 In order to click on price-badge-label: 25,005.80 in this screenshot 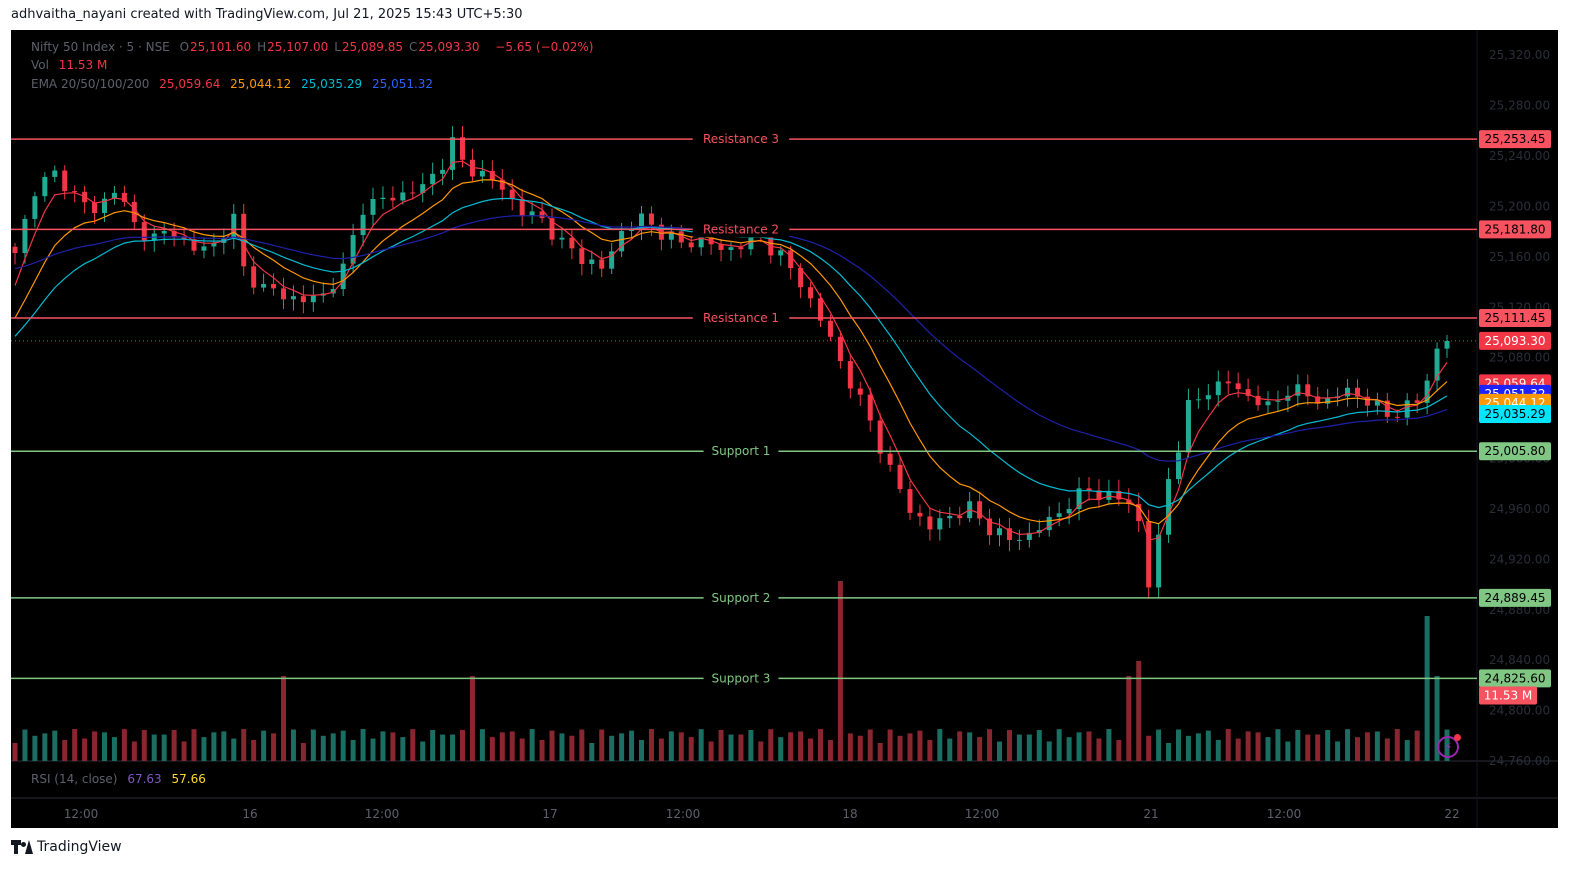, I will do `click(1514, 451)`.